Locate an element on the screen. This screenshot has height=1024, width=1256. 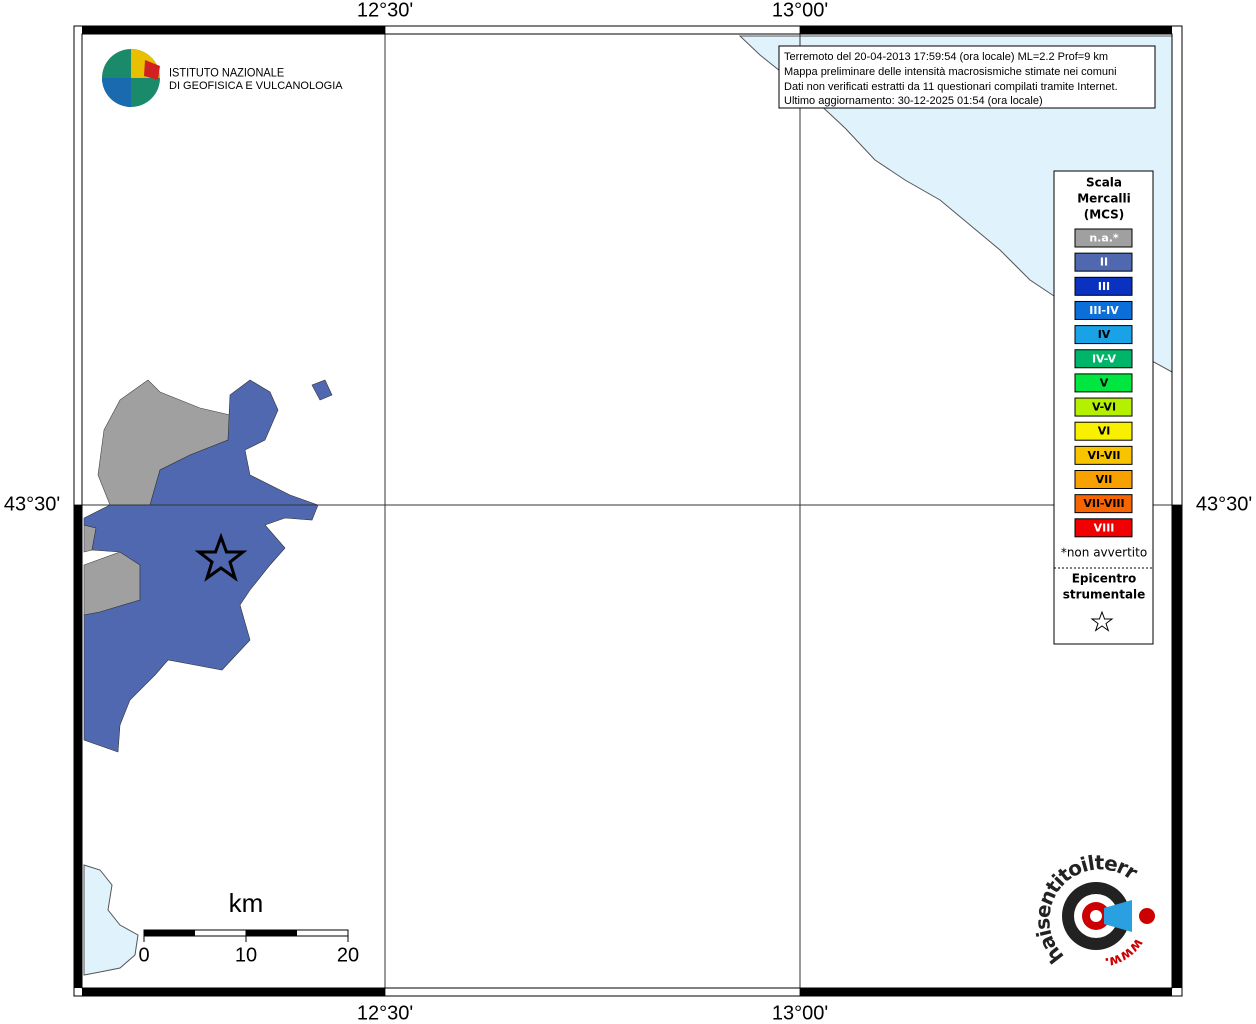
legend-label: VI-VII is located at coordinates (1103, 455).